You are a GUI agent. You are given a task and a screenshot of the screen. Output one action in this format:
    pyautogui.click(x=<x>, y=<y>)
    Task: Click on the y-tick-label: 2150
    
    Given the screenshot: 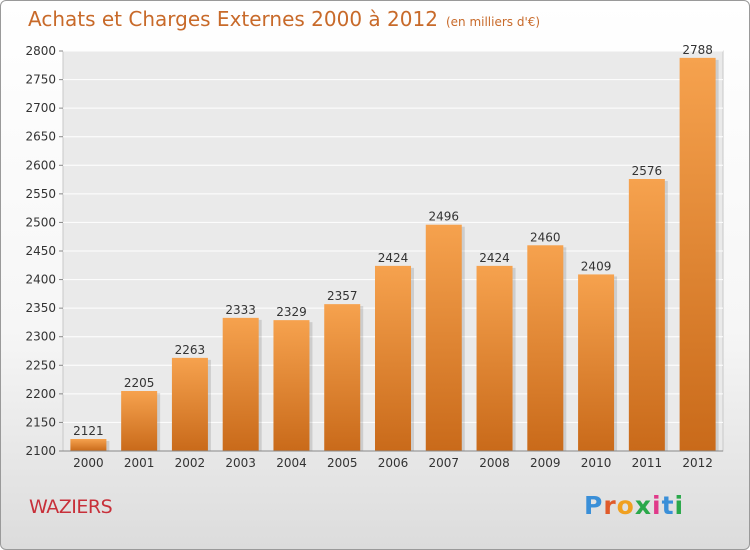 What is the action you would take?
    pyautogui.click(x=40, y=422)
    